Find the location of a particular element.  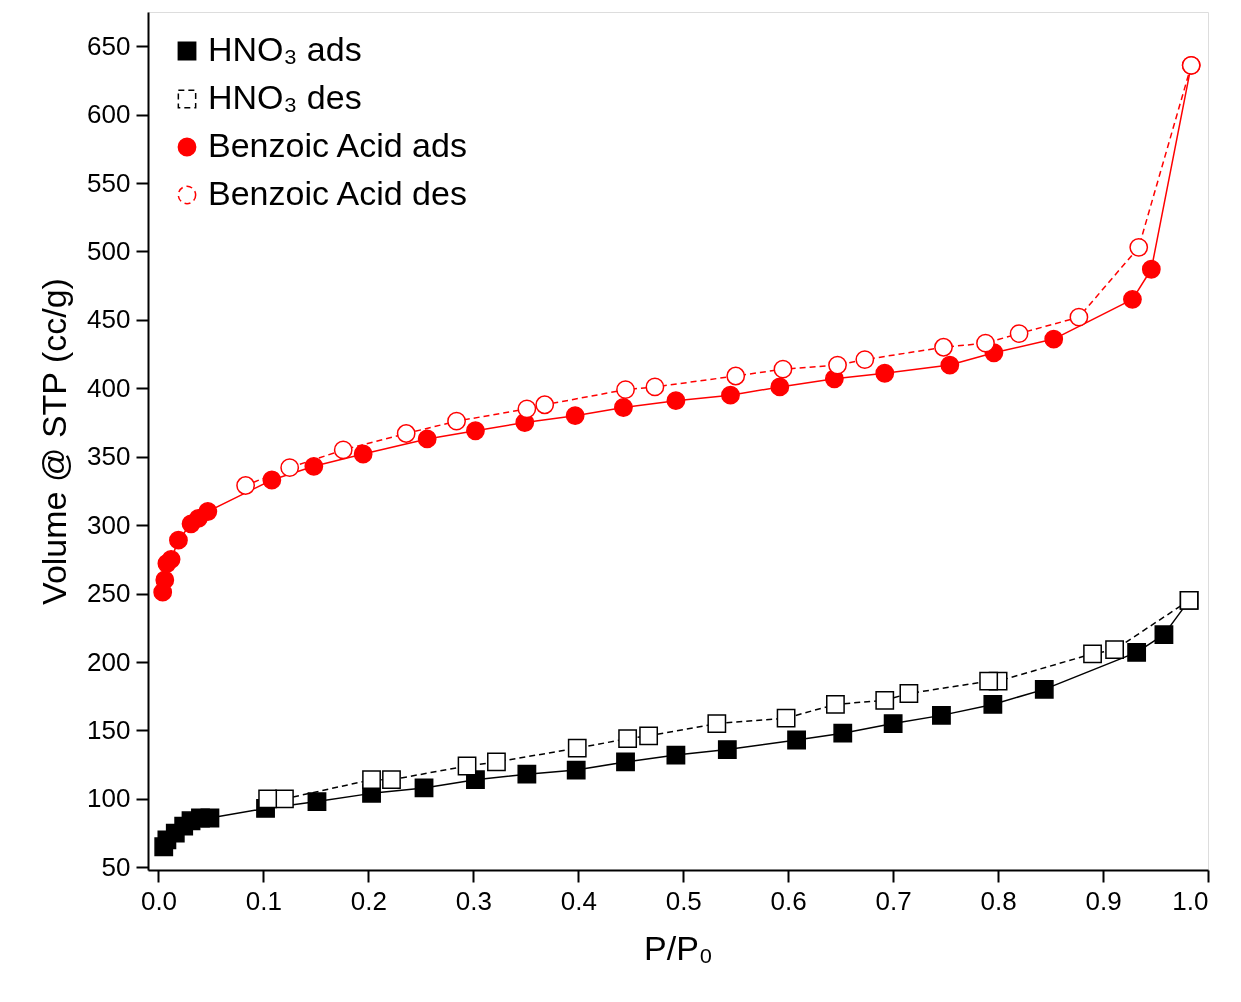

y-tick-label: 50 is located at coordinates (116, 866).